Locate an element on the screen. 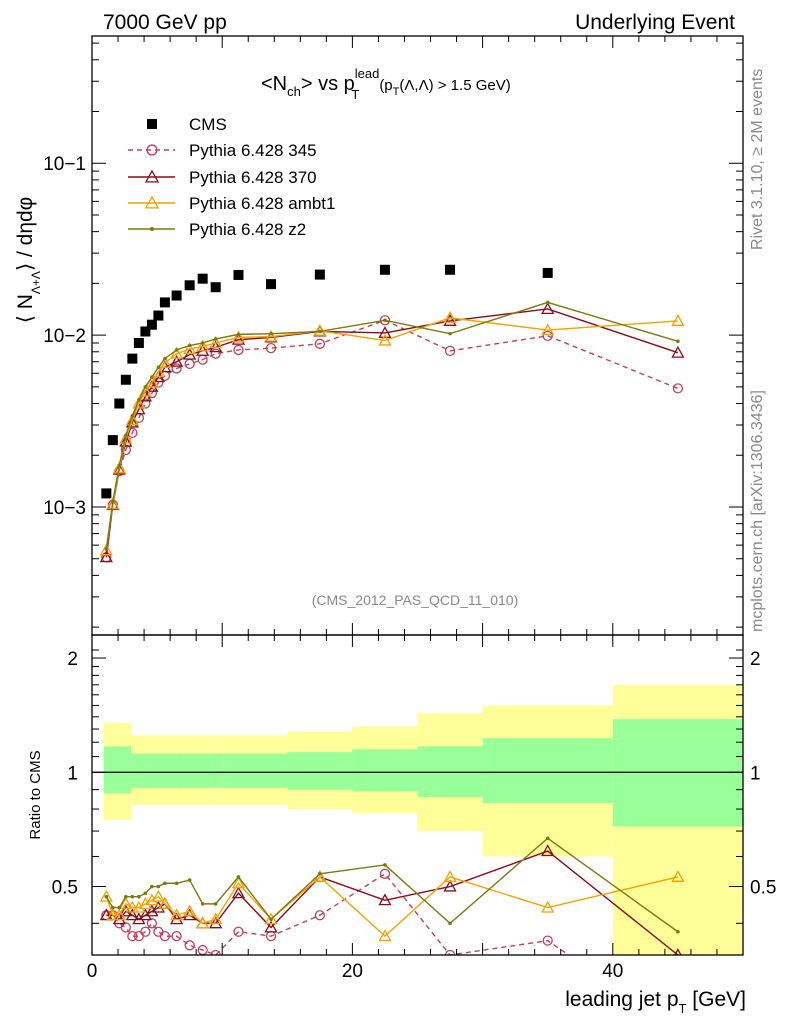 The image size is (786, 1024). main-y-tick-labels: 10−1 10−2 10−3 is located at coordinates (64, 336).